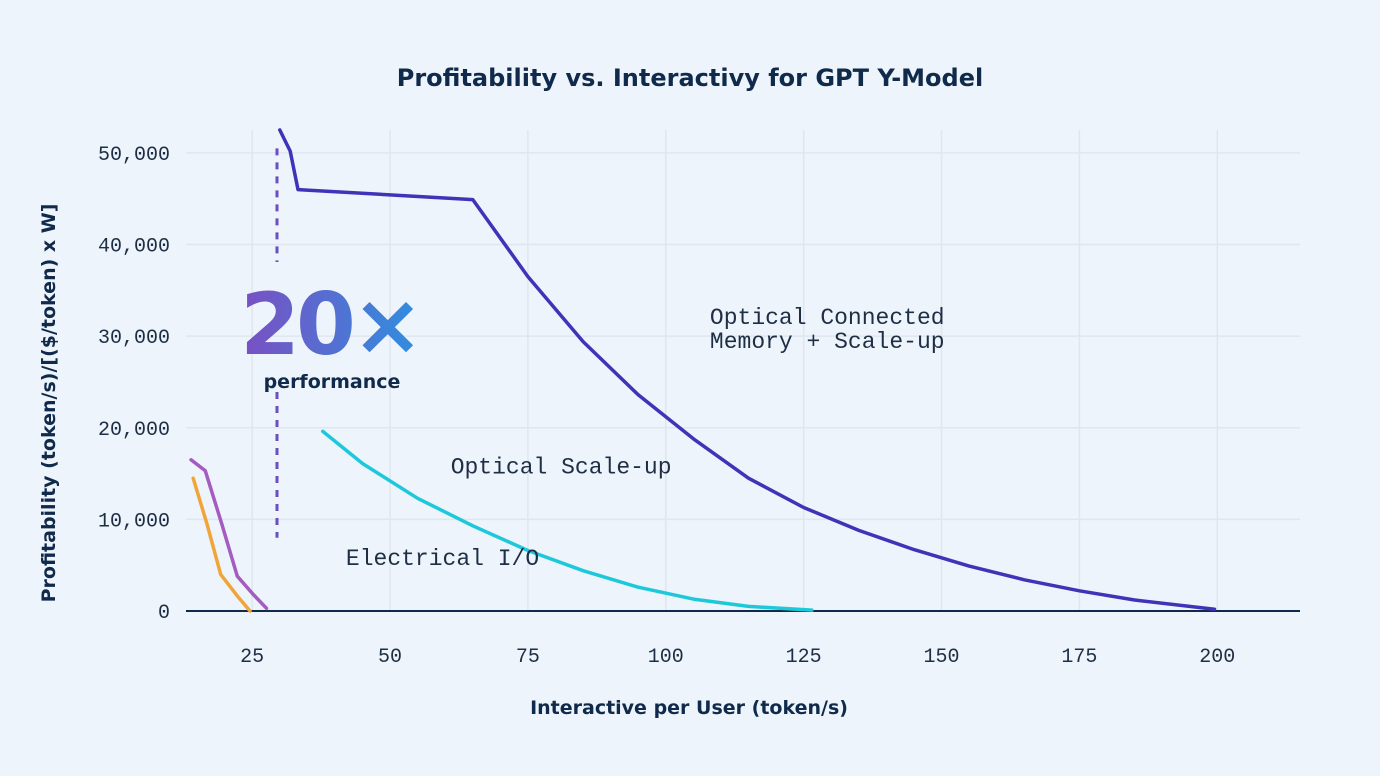  Describe the element at coordinates (164, 613) in the screenshot. I see `y-tick-label: 0` at that location.